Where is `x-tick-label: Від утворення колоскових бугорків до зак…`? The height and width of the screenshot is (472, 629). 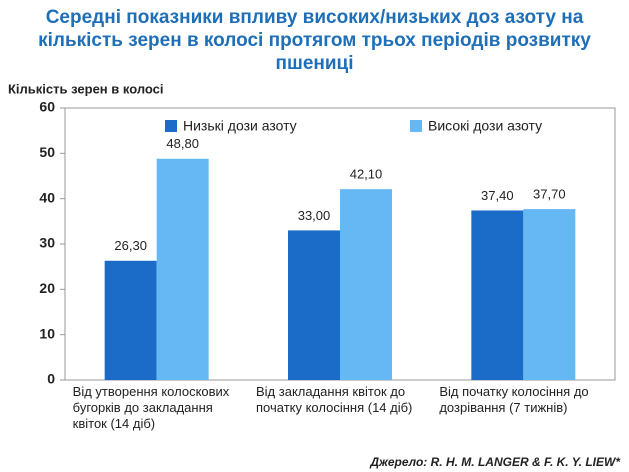
x-tick-label: Від утворення колоскових бугорків до зак… is located at coordinates (151, 407).